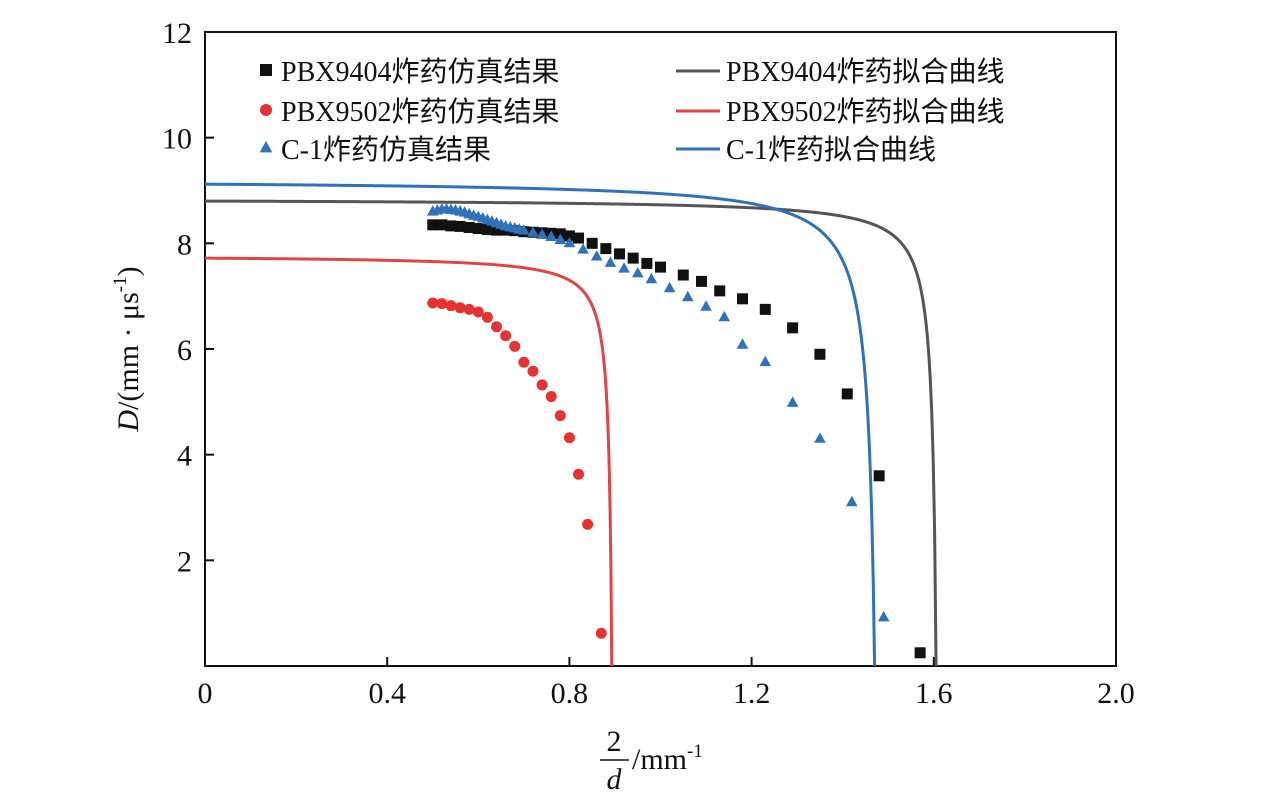 The image size is (1276, 795). Describe the element at coordinates (205, 693) in the screenshot. I see `x-tick-label: 0` at that location.